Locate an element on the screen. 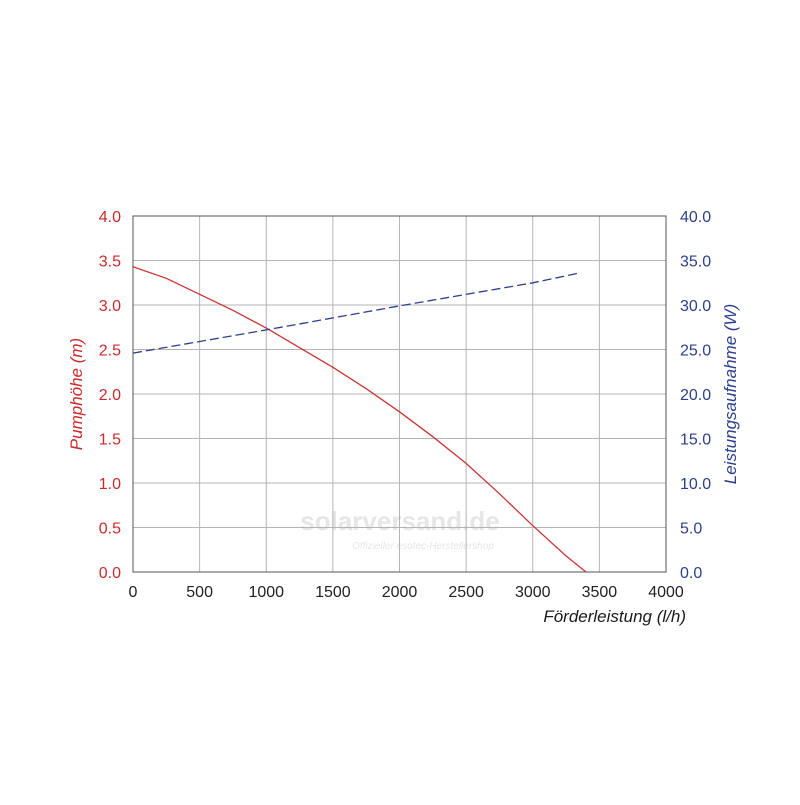  right-axis-tick-label: 15.0 is located at coordinates (695, 440).